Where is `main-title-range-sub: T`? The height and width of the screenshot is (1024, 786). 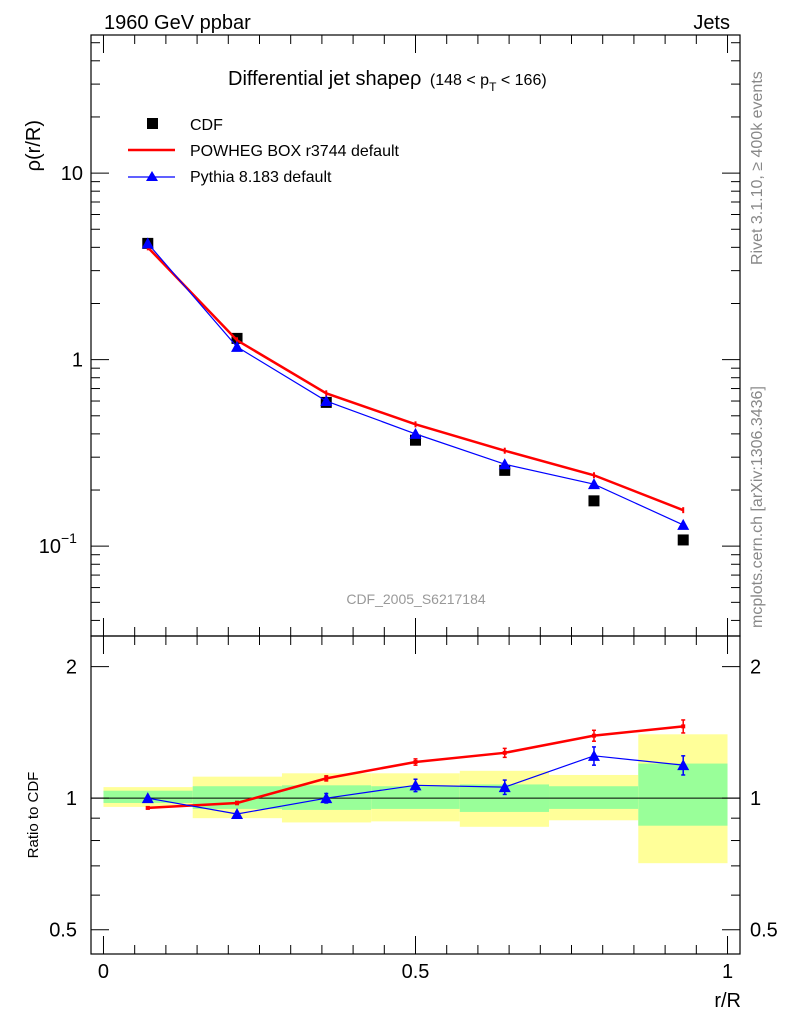 main-title-range-sub: T is located at coordinates (493, 87).